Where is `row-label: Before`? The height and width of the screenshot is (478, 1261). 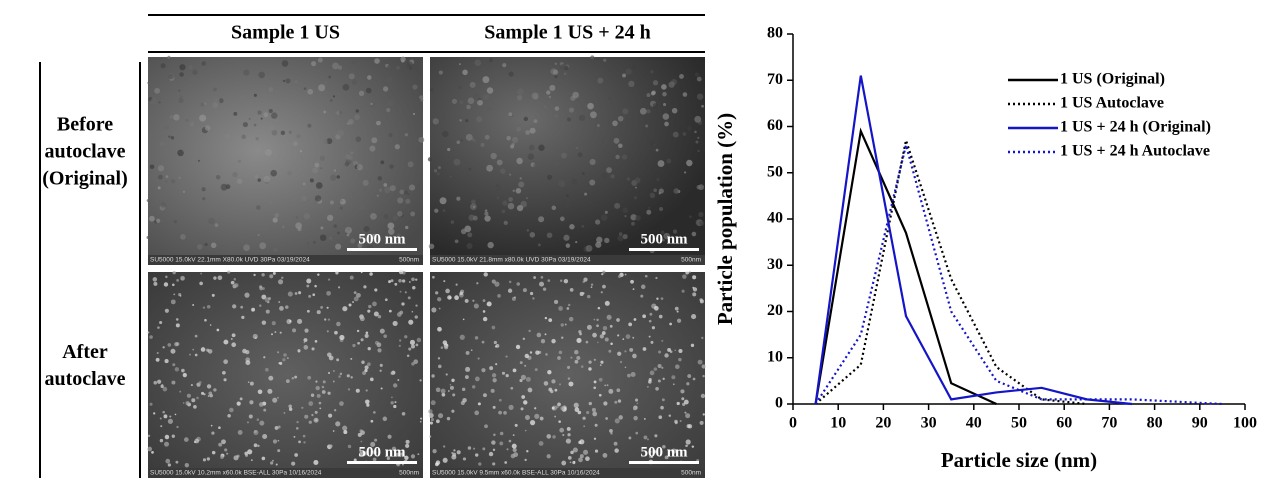 row-label: Before is located at coordinates (85, 125).